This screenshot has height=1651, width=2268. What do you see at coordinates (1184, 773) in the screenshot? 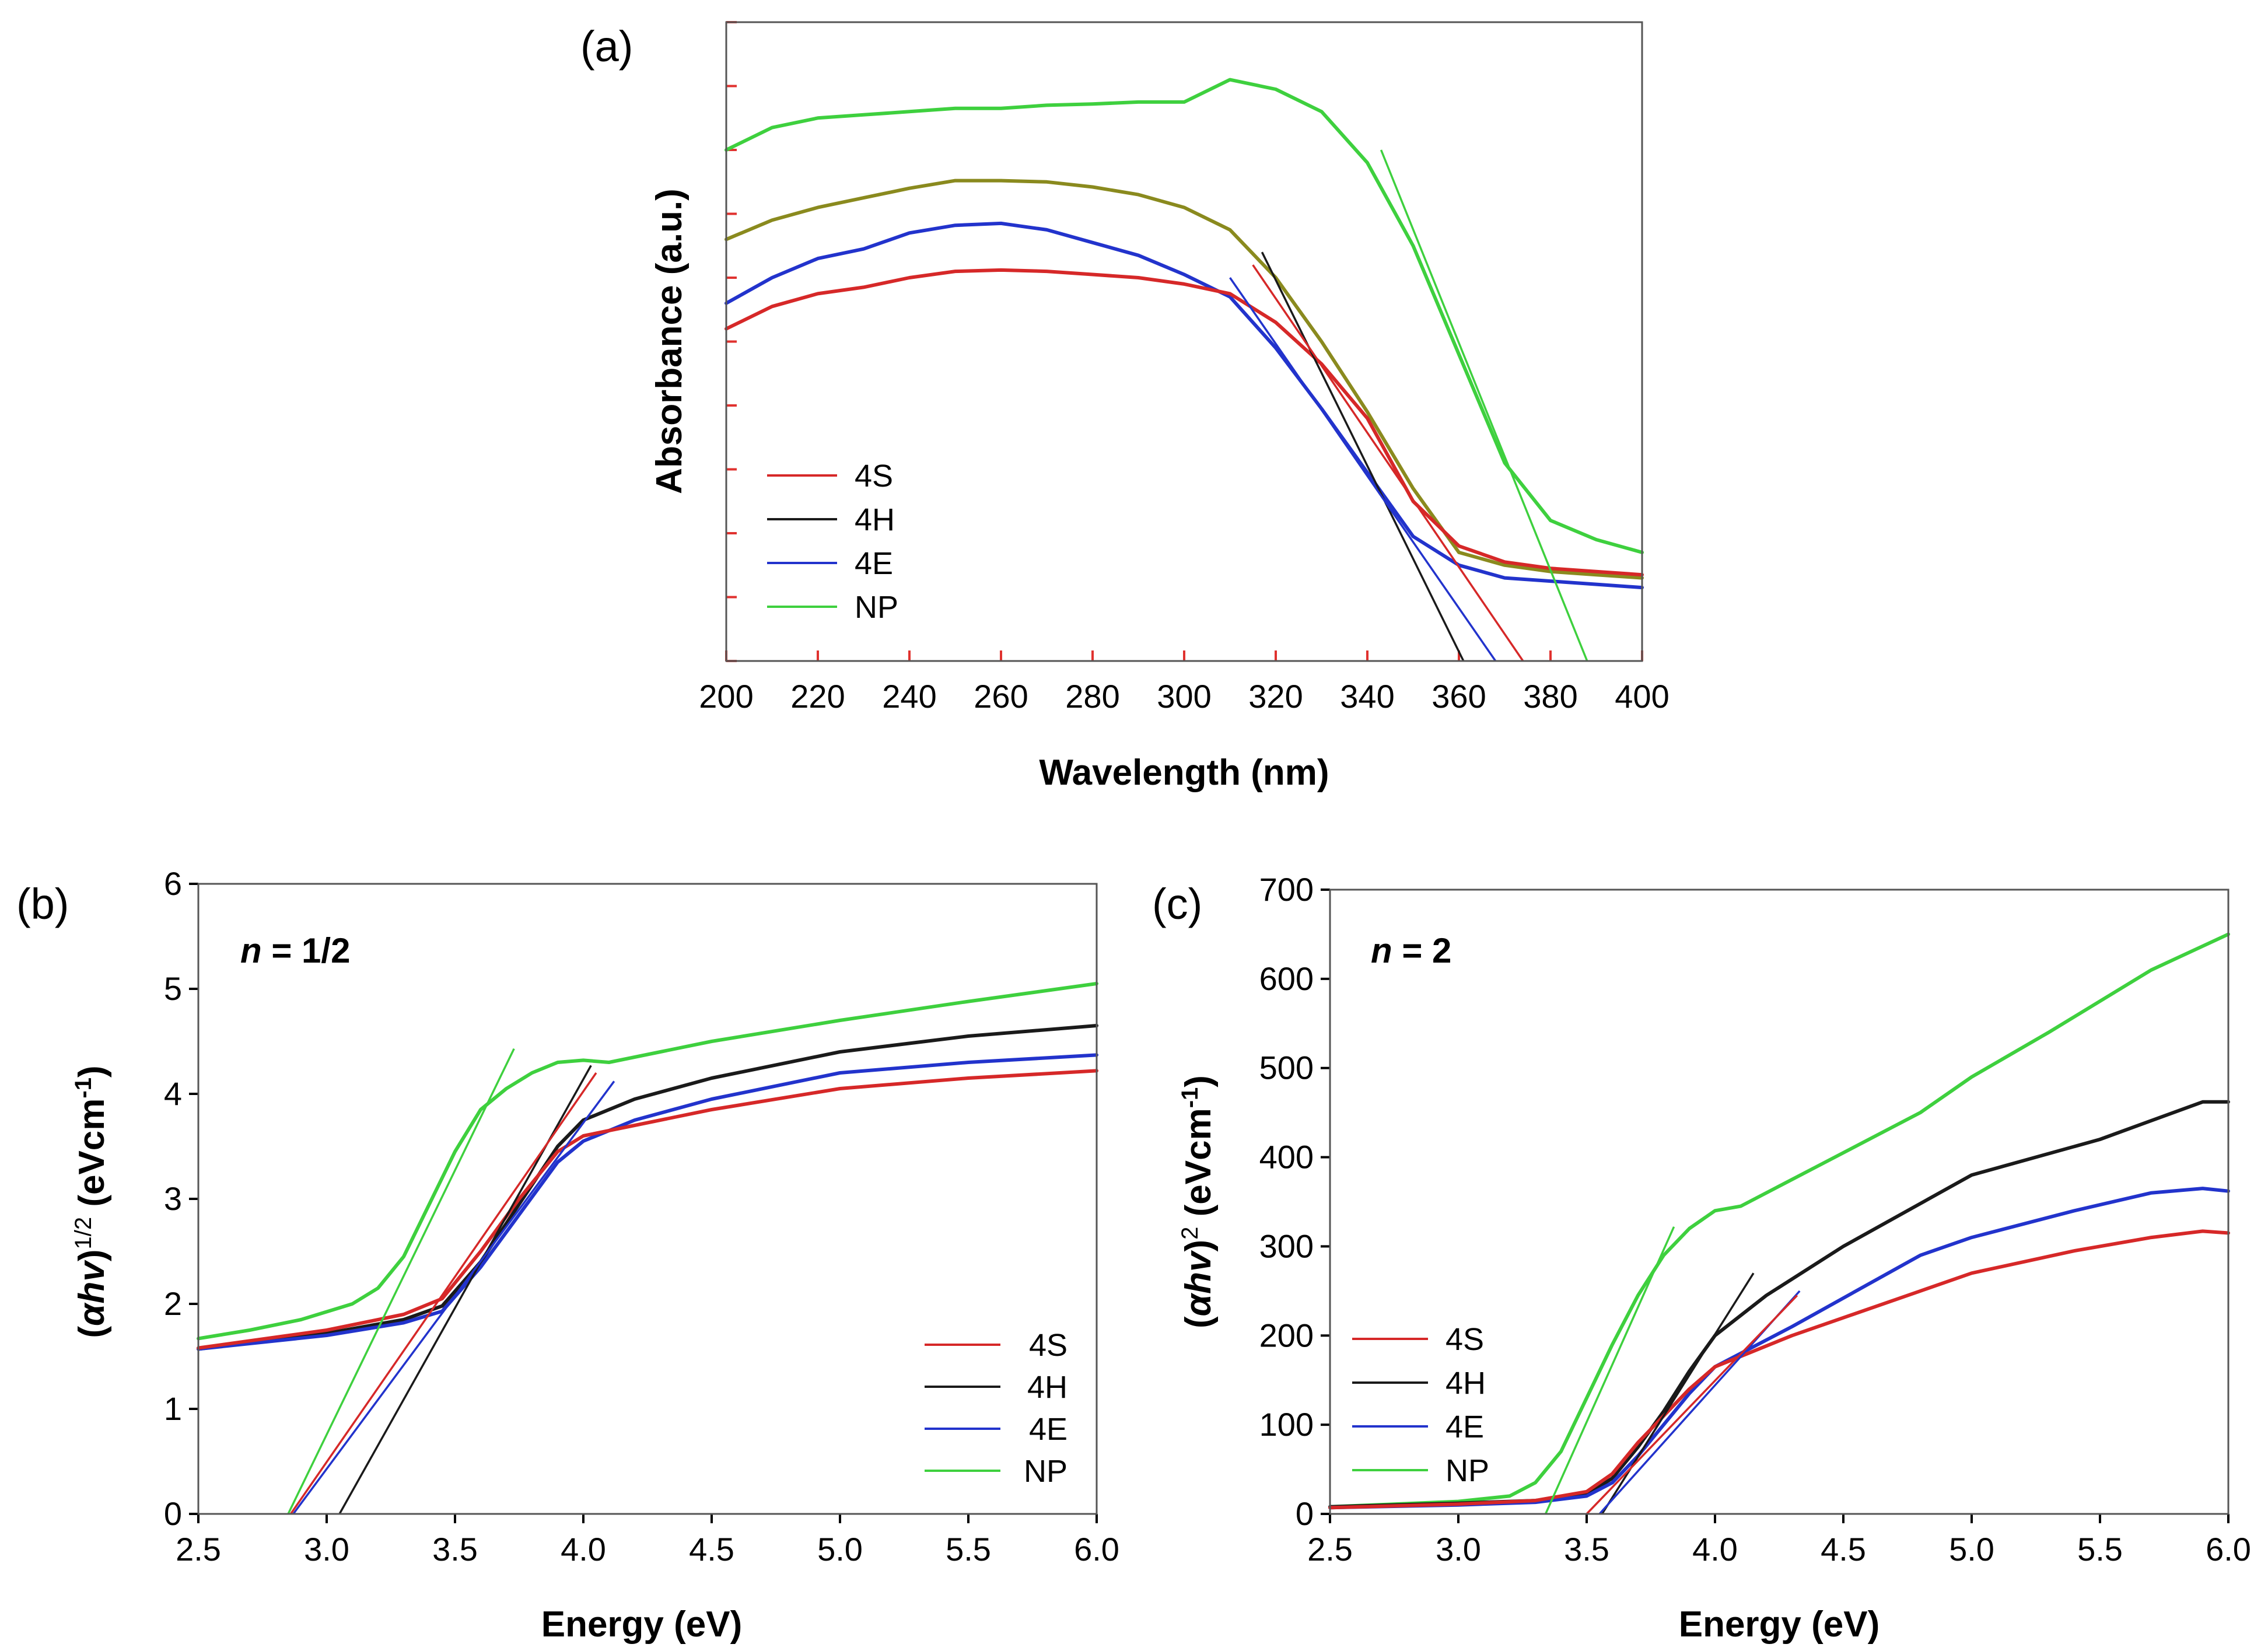
I see `panel-a-x-axis-label: Wavelength (nm)` at bounding box center [1184, 773].